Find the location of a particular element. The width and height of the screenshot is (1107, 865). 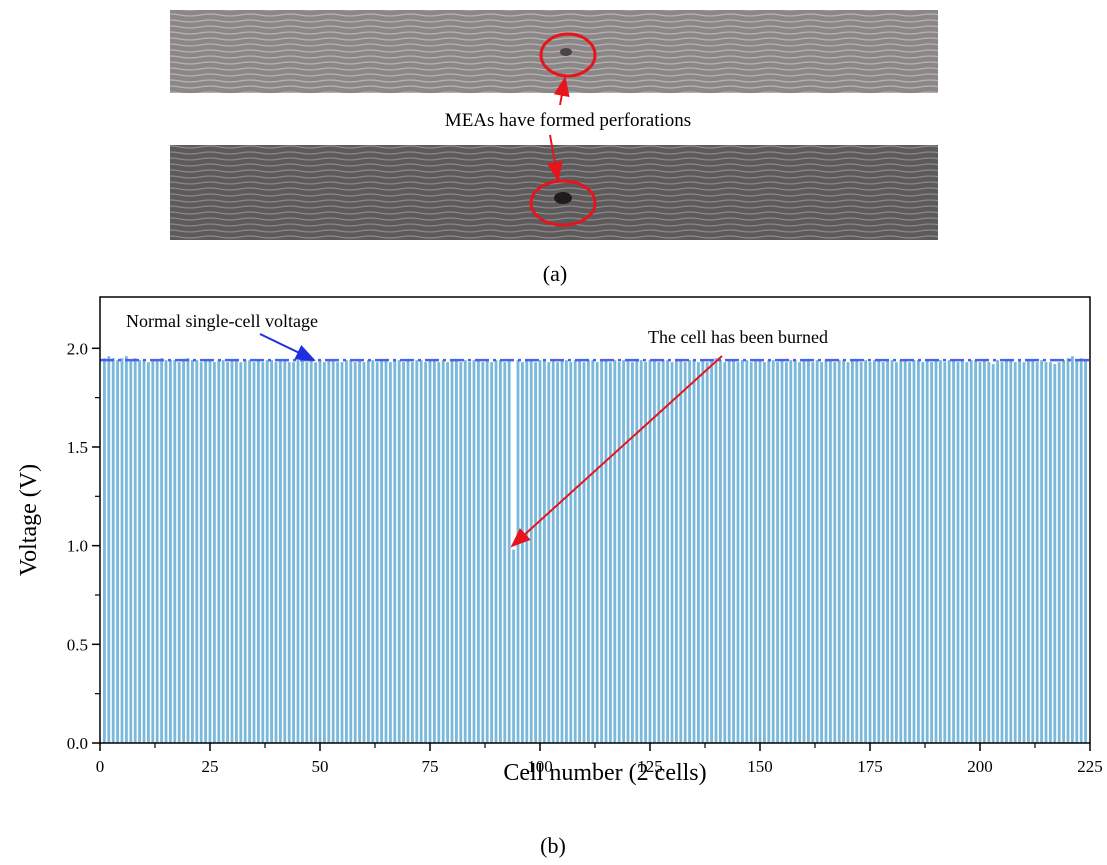

annotation-arrow is located at coordinates (616, 451).